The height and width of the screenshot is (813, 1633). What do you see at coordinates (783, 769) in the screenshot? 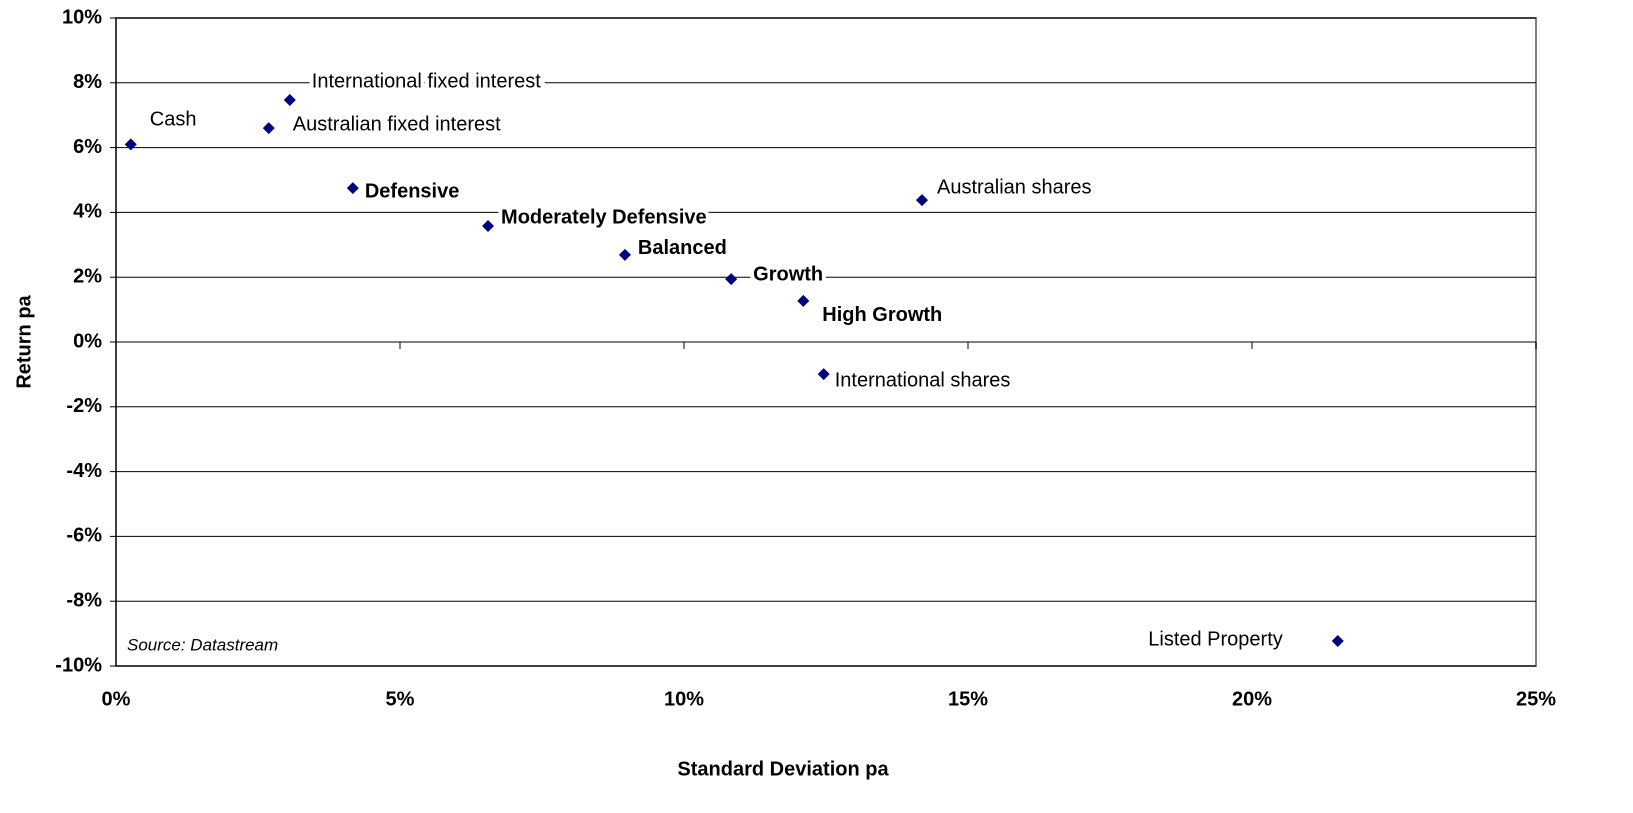
I see `x-axis-title: Standard Deviation pa` at bounding box center [783, 769].